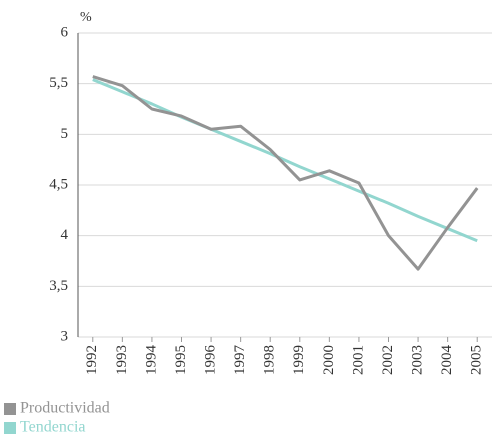  Describe the element at coordinates (65, 235) in the screenshot. I see `y-tick-label: 4` at that location.